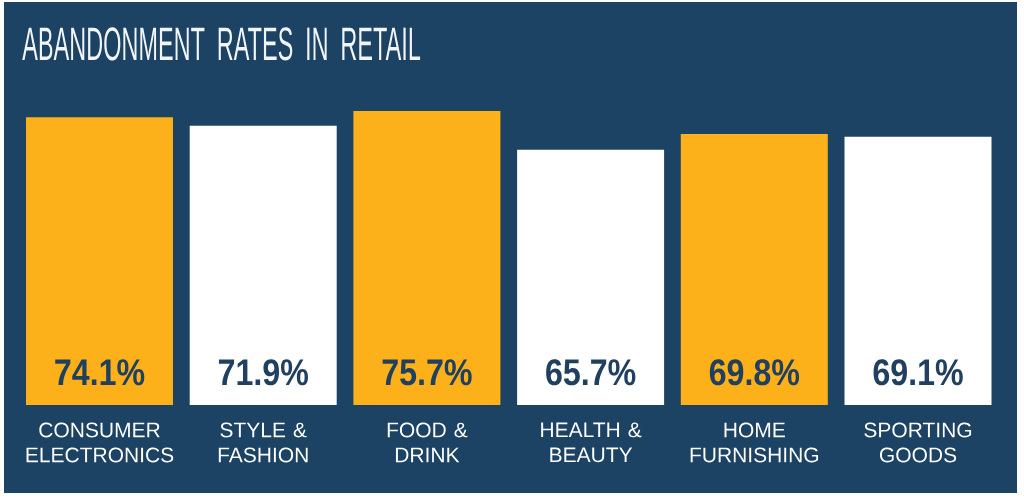 The width and height of the screenshot is (1024, 499). What do you see at coordinates (754, 372) in the screenshot?
I see `data-label: 69.8%` at bounding box center [754, 372].